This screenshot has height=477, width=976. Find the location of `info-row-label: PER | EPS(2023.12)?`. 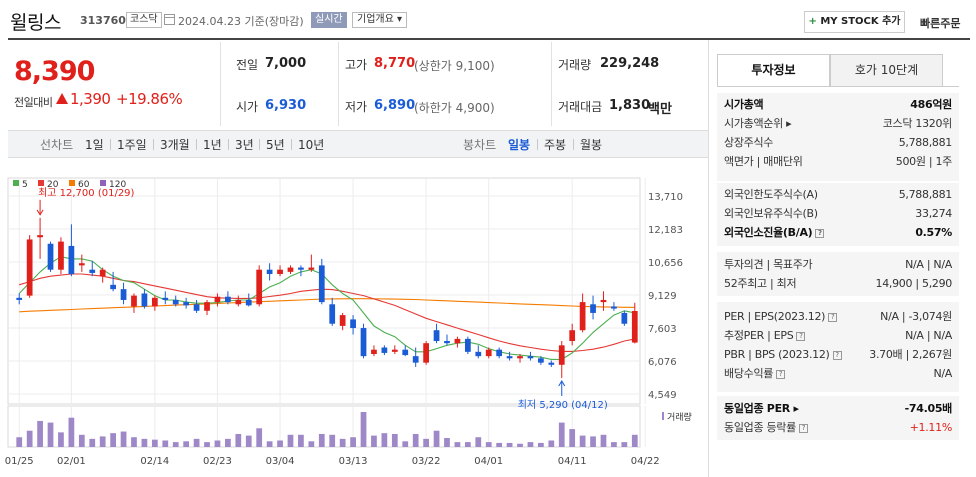

info-row-label: PER | EPS(2023.12)? is located at coordinates (781, 317).